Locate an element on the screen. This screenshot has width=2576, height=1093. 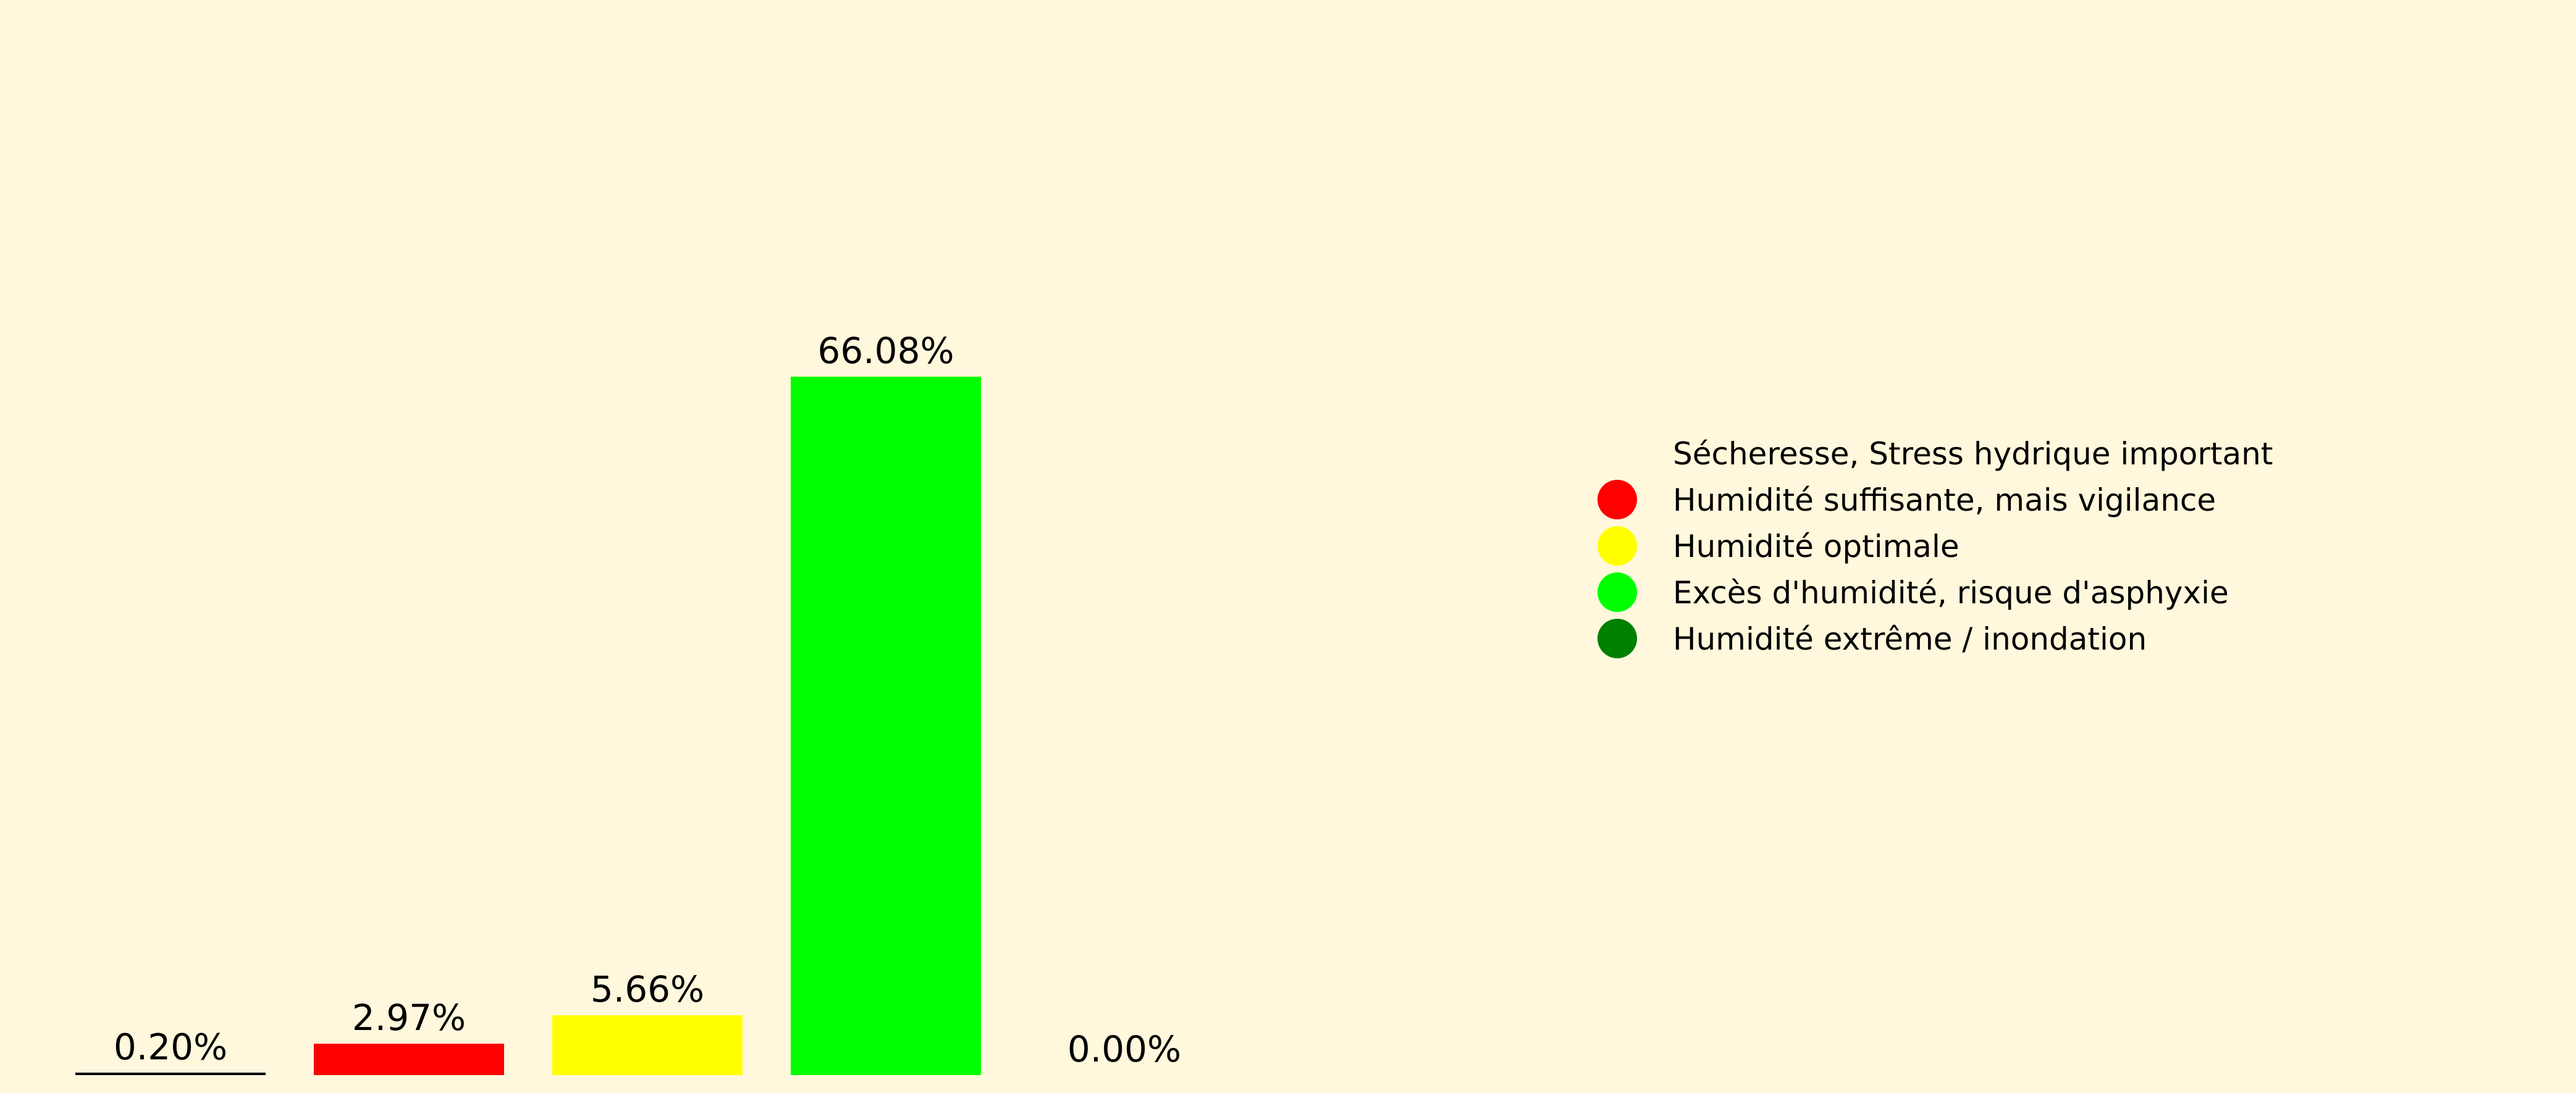
legend-marker-exces-d-humidite-risque-d-asphyxie is located at coordinates (1617, 592).